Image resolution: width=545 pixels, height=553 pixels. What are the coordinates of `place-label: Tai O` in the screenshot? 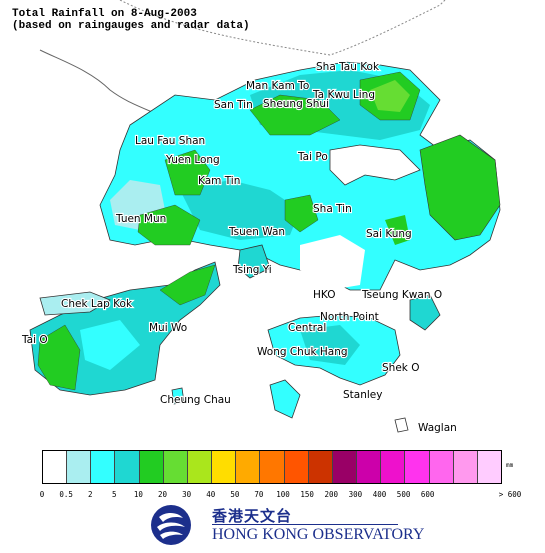 It's located at (34, 340).